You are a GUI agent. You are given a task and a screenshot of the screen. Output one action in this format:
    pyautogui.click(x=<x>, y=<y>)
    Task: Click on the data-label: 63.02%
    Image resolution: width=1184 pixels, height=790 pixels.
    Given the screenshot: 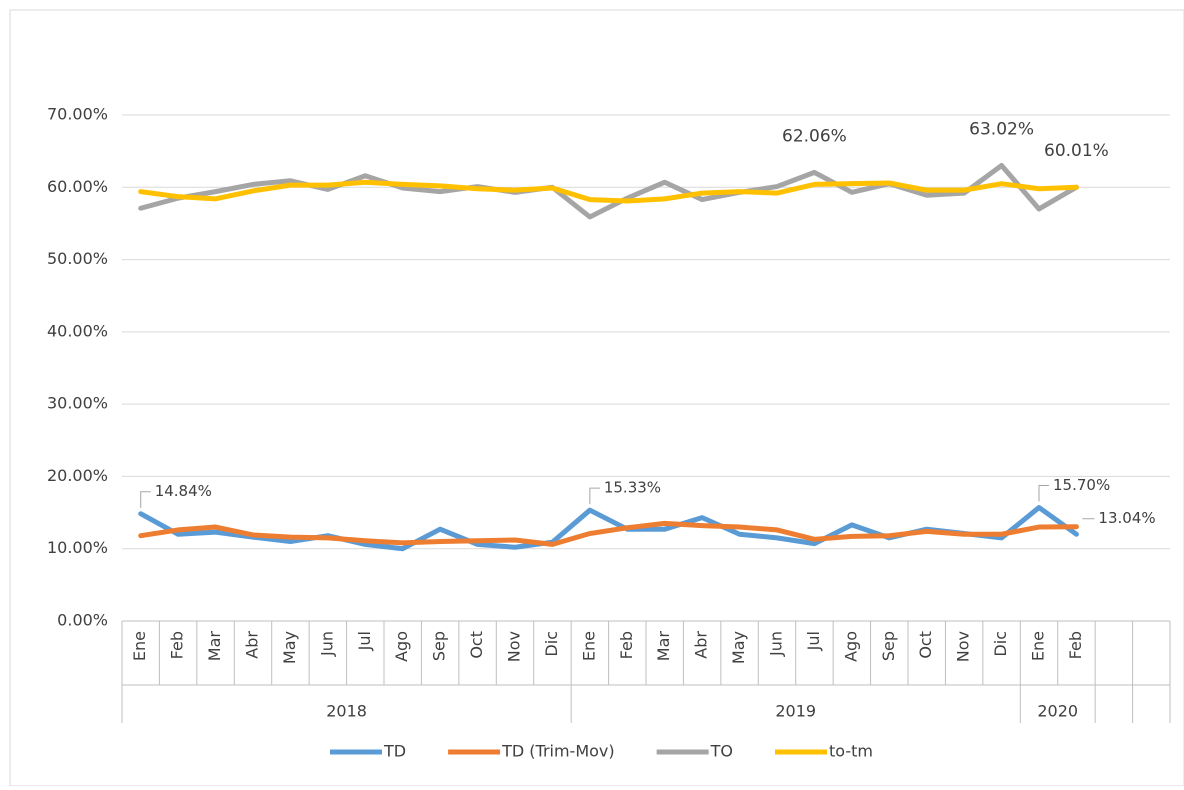 What is the action you would take?
    pyautogui.click(x=1001, y=129)
    